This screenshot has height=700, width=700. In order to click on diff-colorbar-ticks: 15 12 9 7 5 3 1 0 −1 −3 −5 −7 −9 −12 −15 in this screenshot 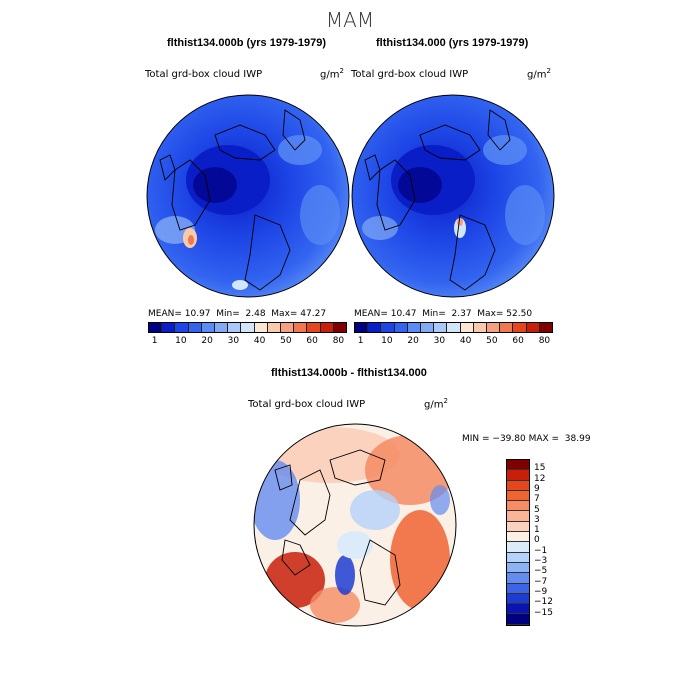, I will do `click(554, 542)`.